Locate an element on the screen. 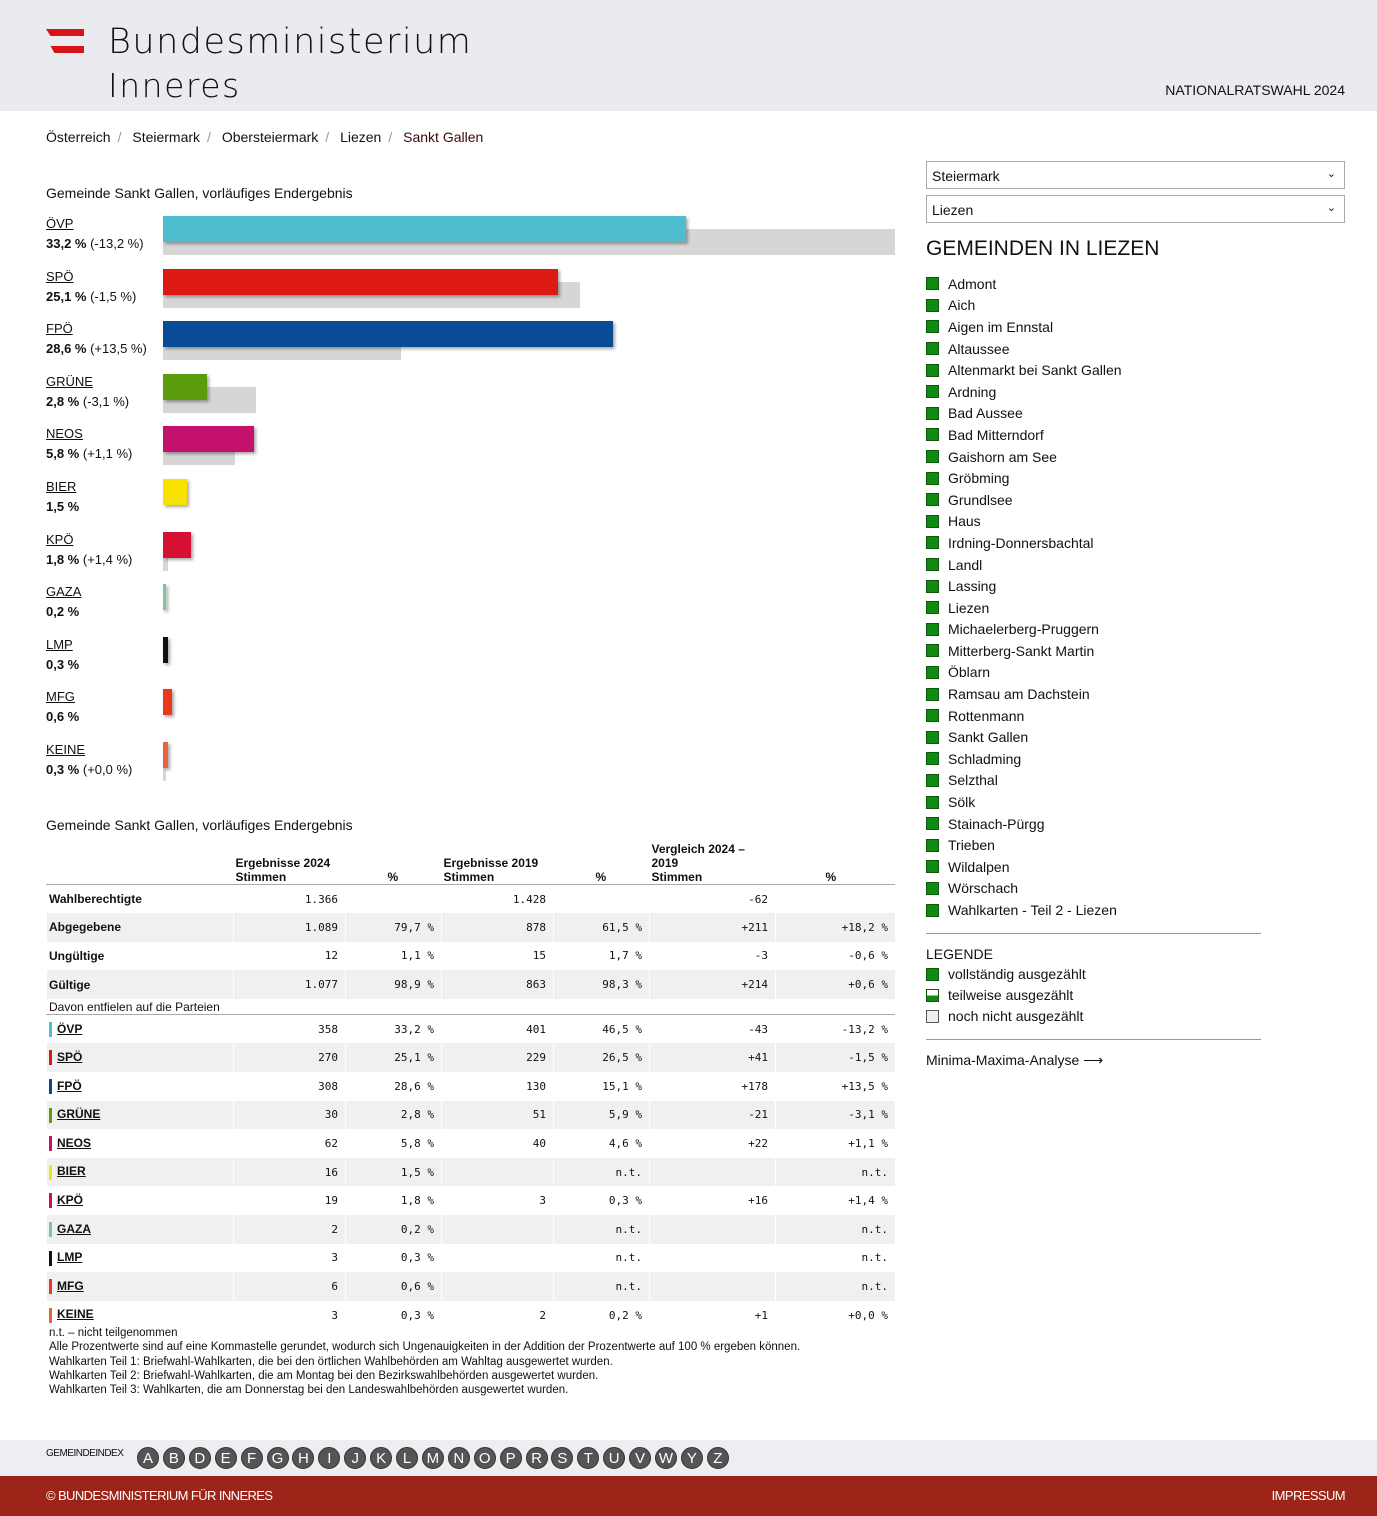 The image size is (1377, 1516). index-letter-w: W is located at coordinates (666, 1458).